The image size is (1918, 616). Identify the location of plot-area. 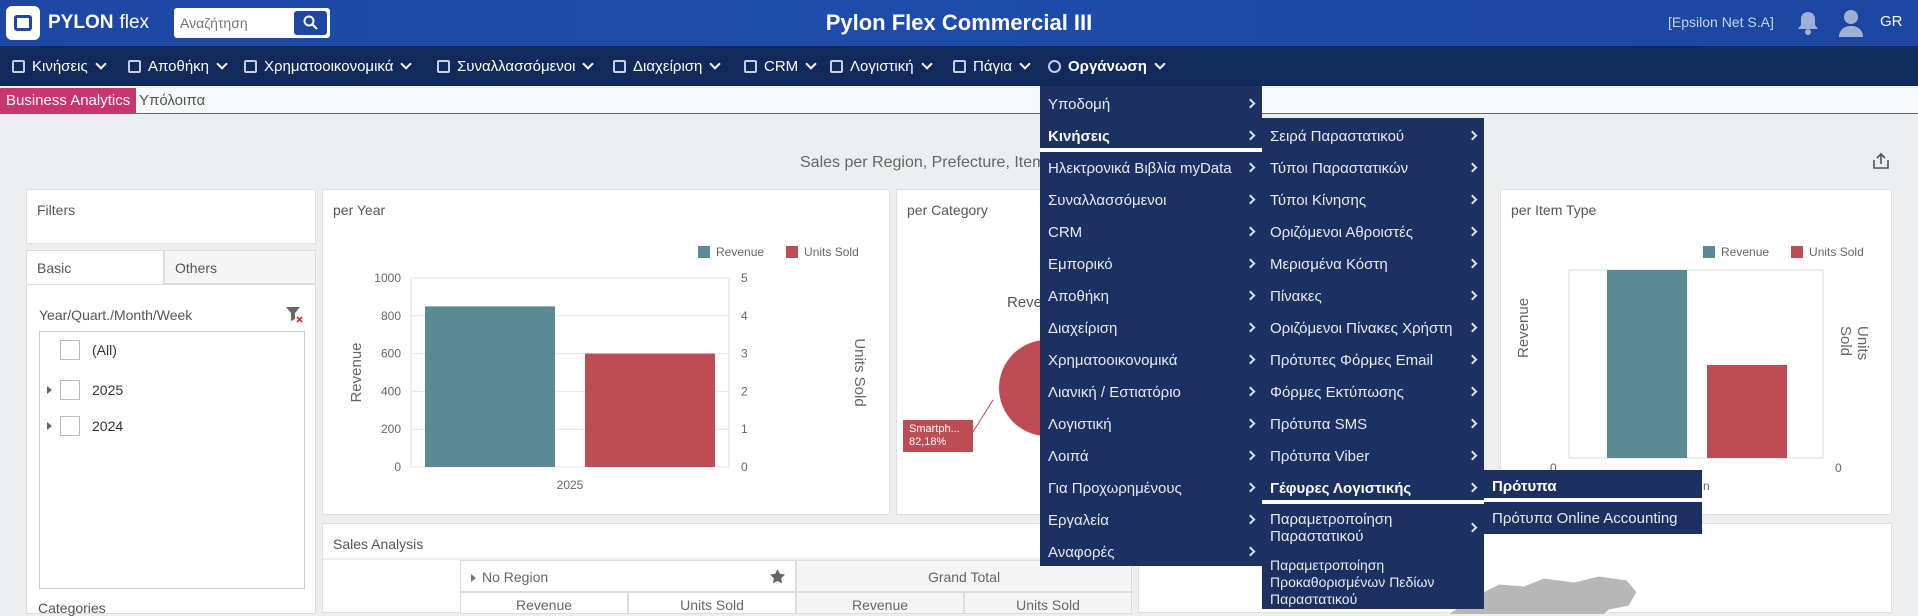
(1696, 364).